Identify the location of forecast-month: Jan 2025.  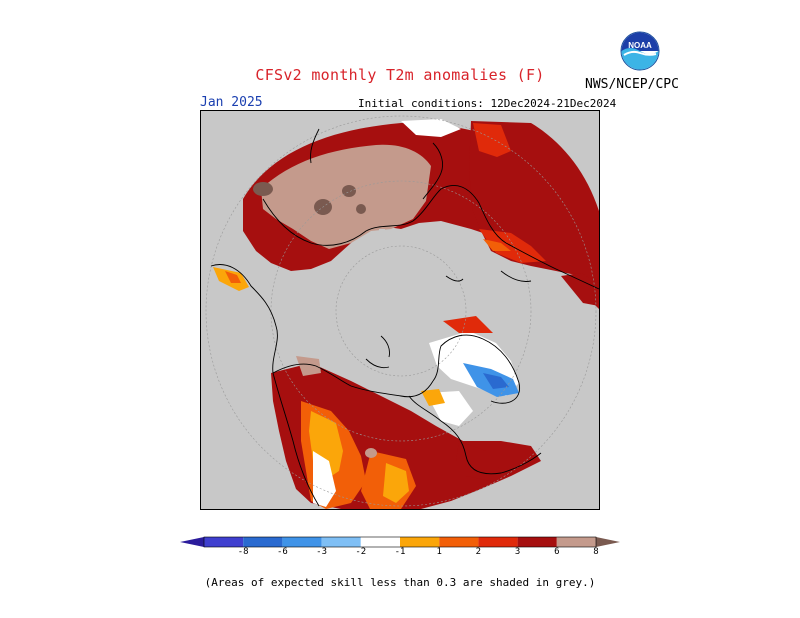
(231, 102).